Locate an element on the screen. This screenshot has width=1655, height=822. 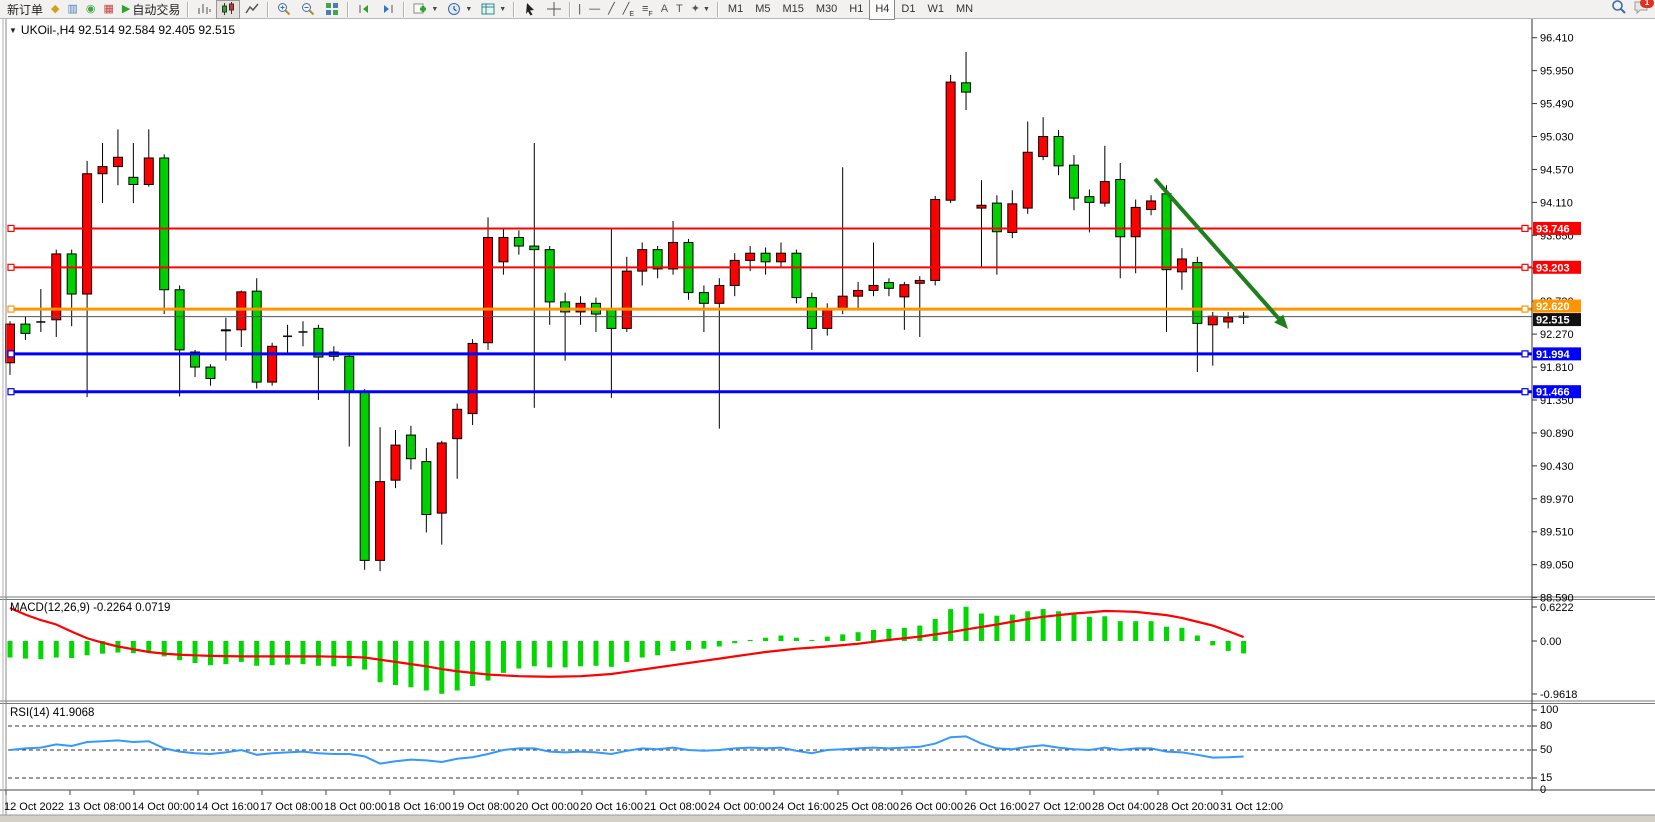
label-button: T is located at coordinates (679, 8).